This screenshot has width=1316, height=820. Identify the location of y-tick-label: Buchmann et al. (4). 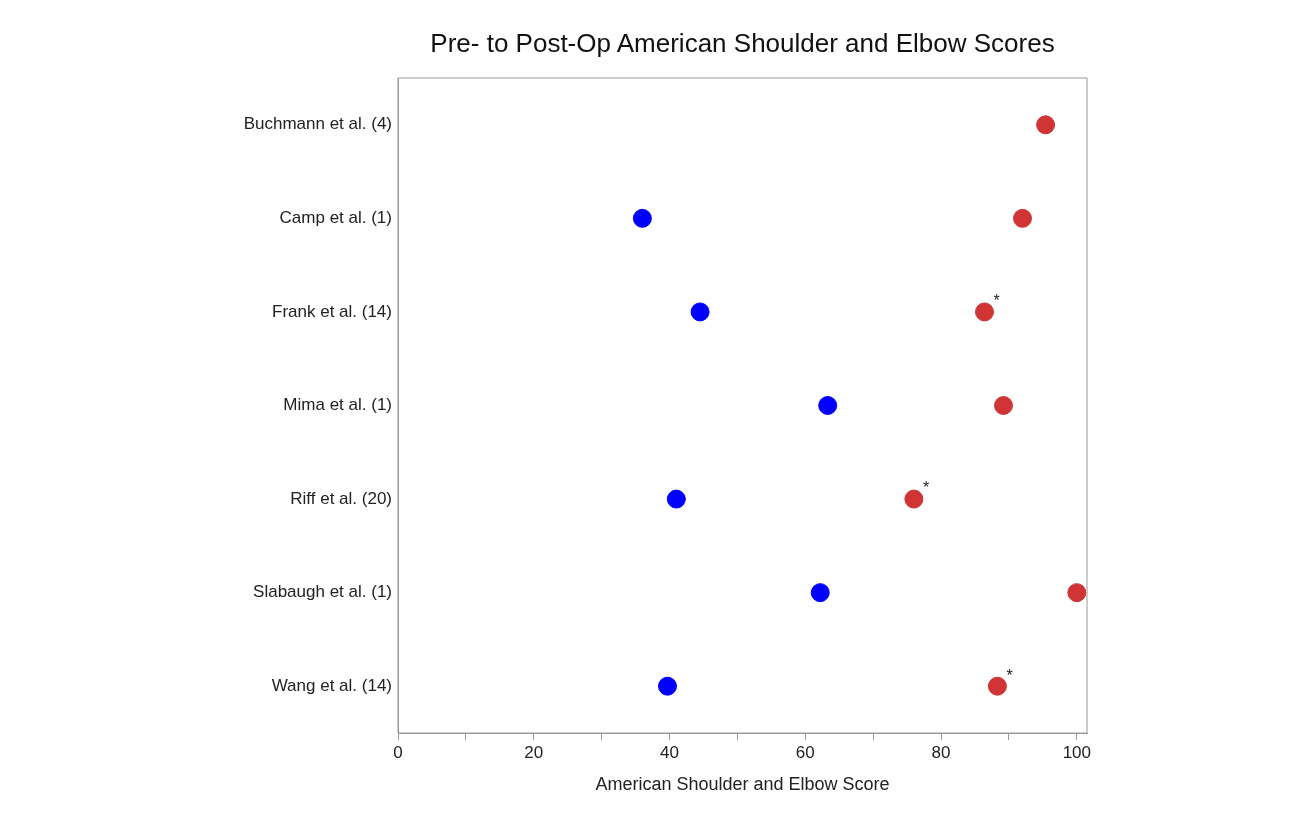
(317, 124).